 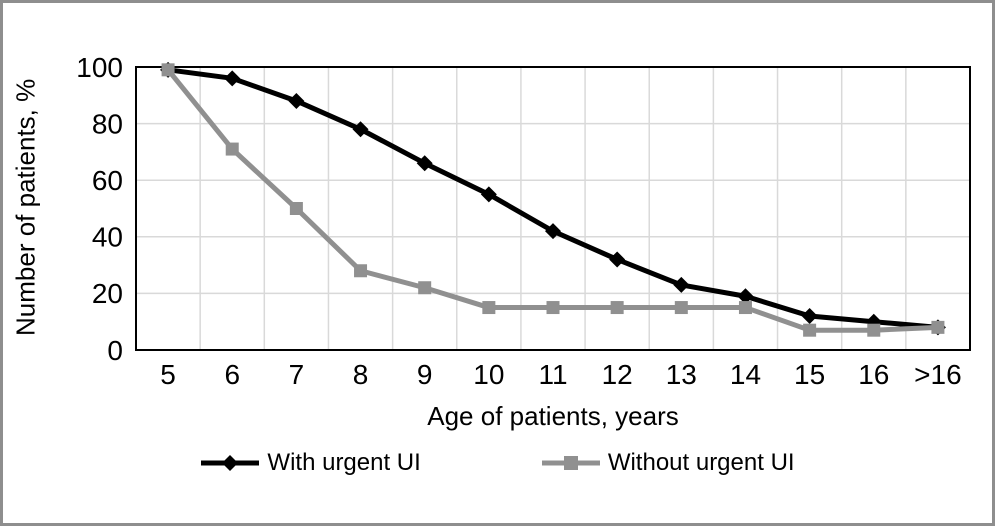 What do you see at coordinates (168, 374) in the screenshot?
I see `x-tick-label: 5` at bounding box center [168, 374].